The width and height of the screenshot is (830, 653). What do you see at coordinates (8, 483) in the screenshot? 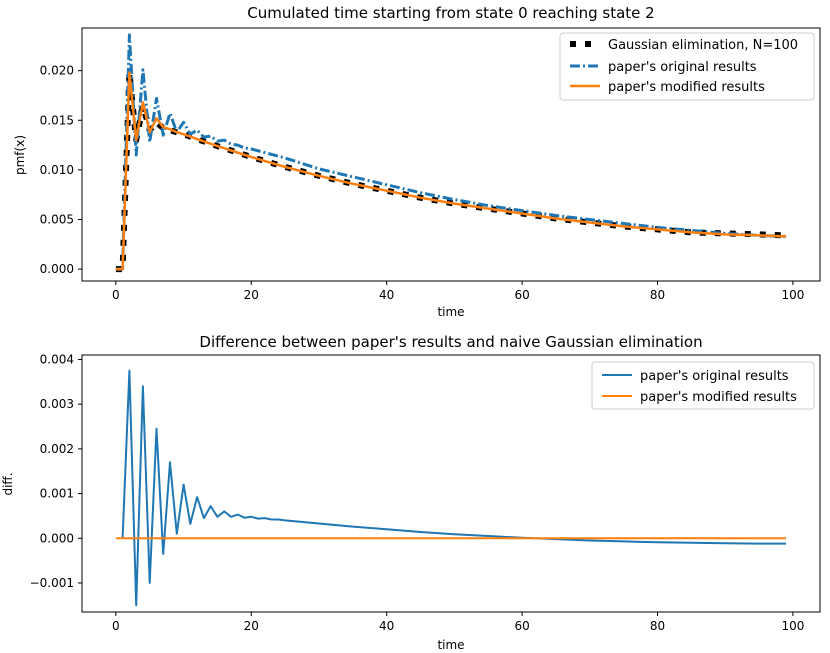
I see `bottom-y-axis-label: diff.` at bounding box center [8, 483].